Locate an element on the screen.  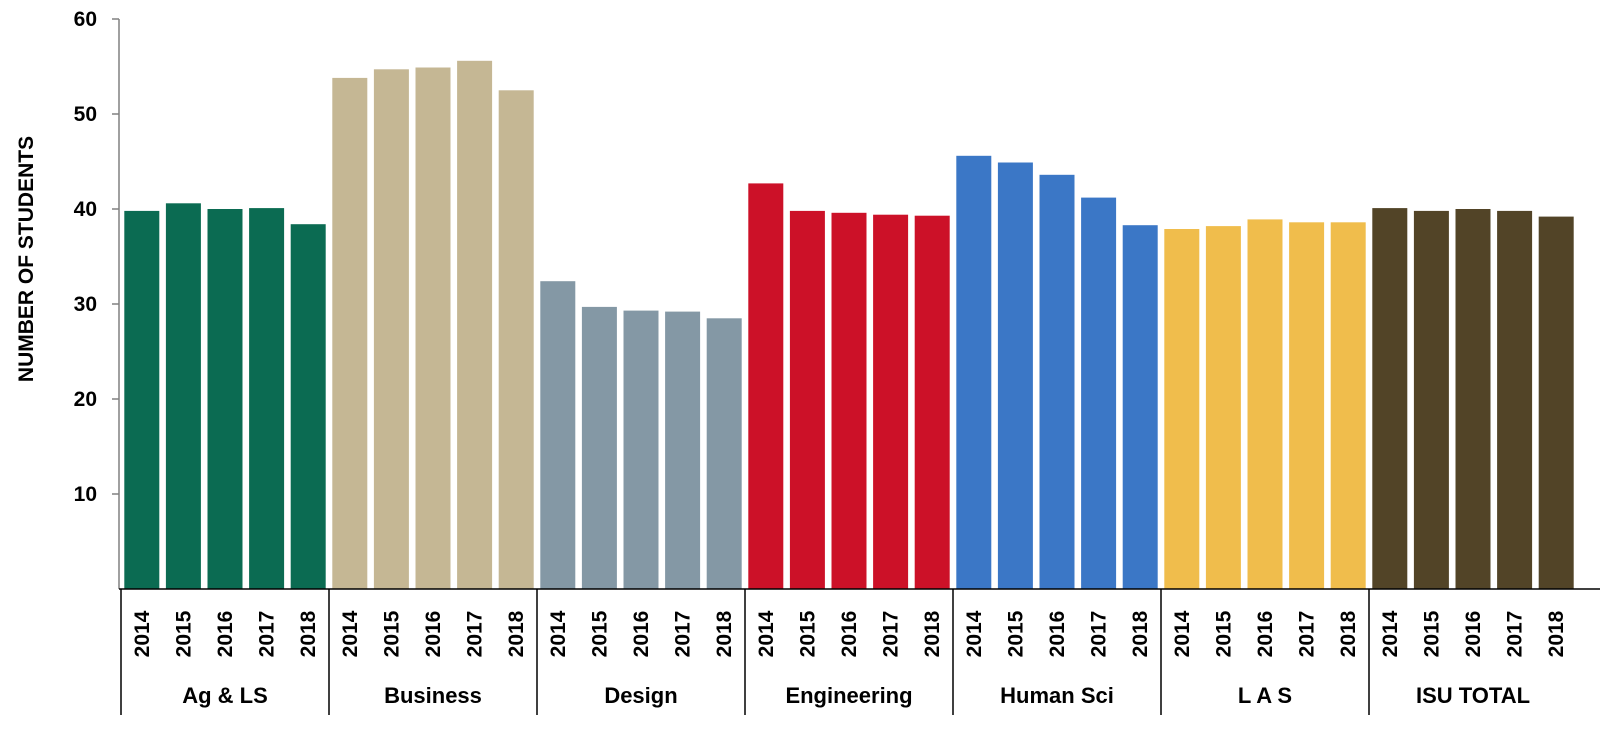
y-axis-ticks: 10 20 30 40 50 60 is located at coordinates (96, 257).